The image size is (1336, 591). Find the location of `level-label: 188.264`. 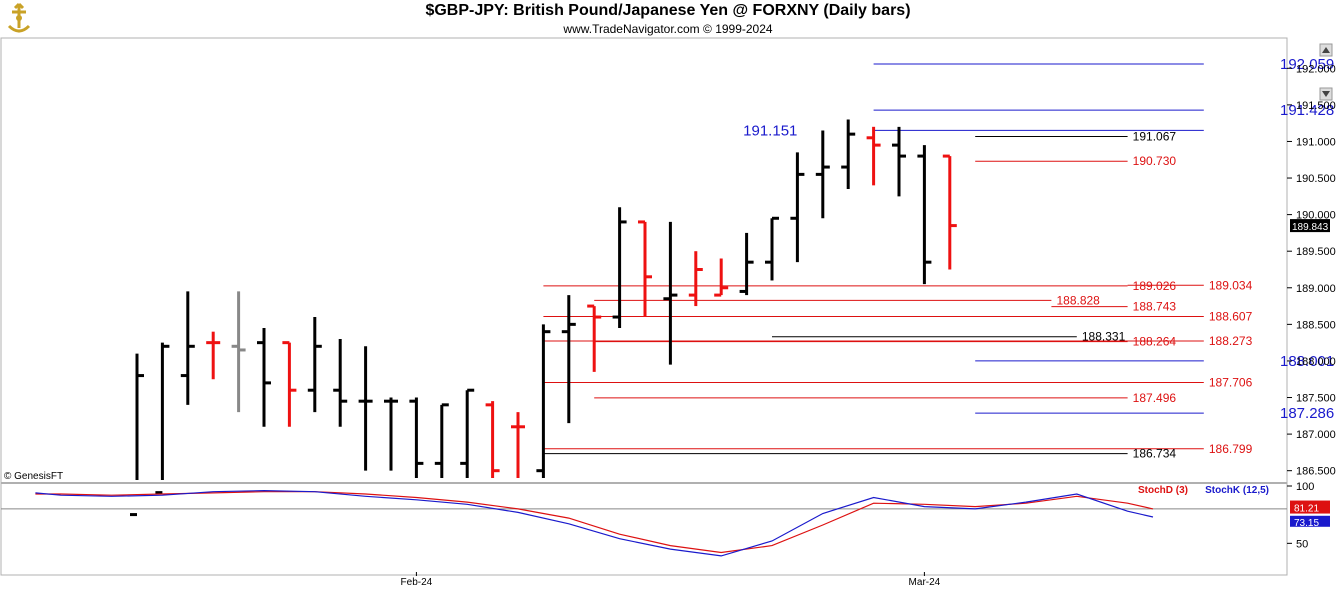

level-label: 188.264 is located at coordinates (1155, 342).